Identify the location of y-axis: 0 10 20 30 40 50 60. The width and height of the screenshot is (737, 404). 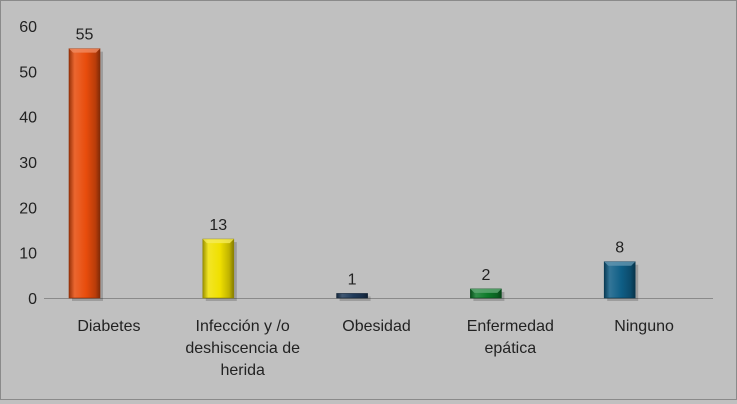
(28, 163).